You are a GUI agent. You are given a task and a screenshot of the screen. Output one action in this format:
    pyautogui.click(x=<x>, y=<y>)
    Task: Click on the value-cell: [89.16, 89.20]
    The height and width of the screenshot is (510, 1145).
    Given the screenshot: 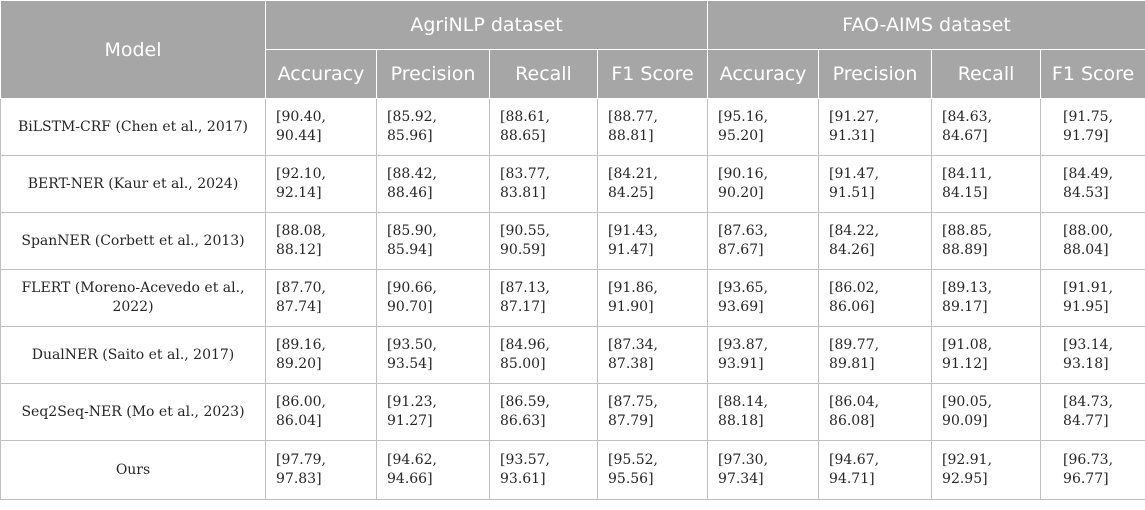 What is the action you would take?
    pyautogui.click(x=321, y=355)
    